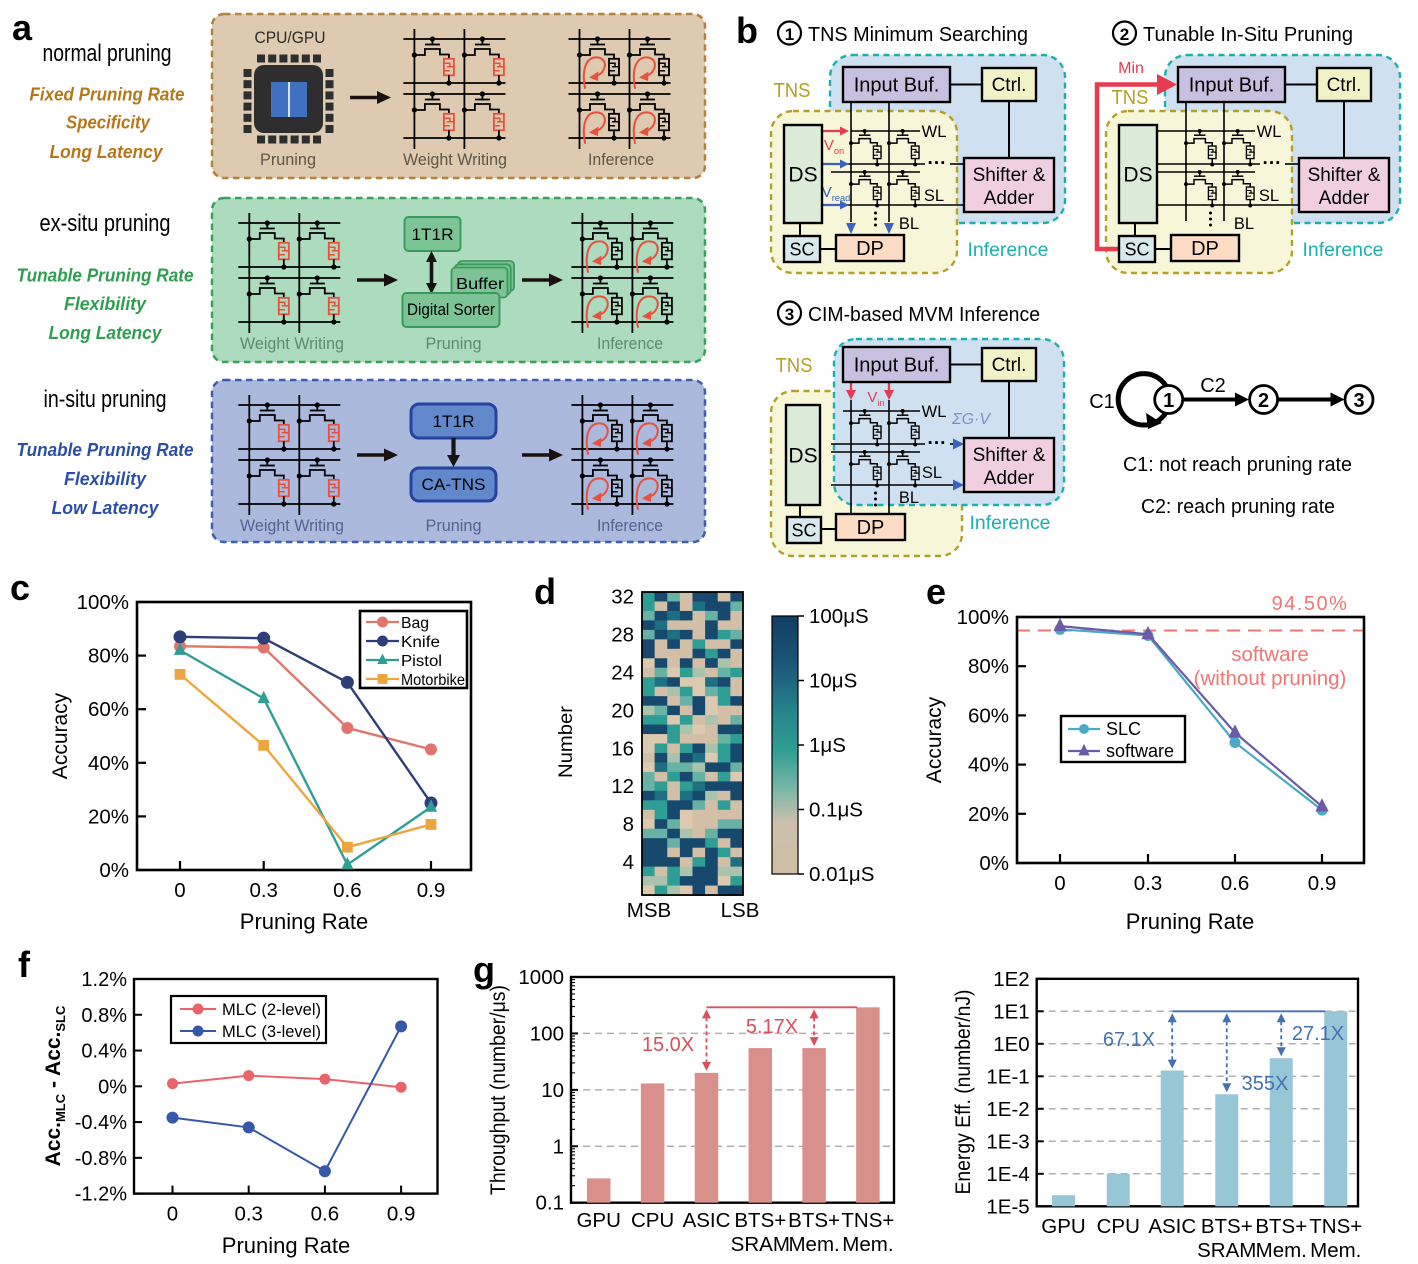  I want to click on svg-text: SL, so click(934, 196).